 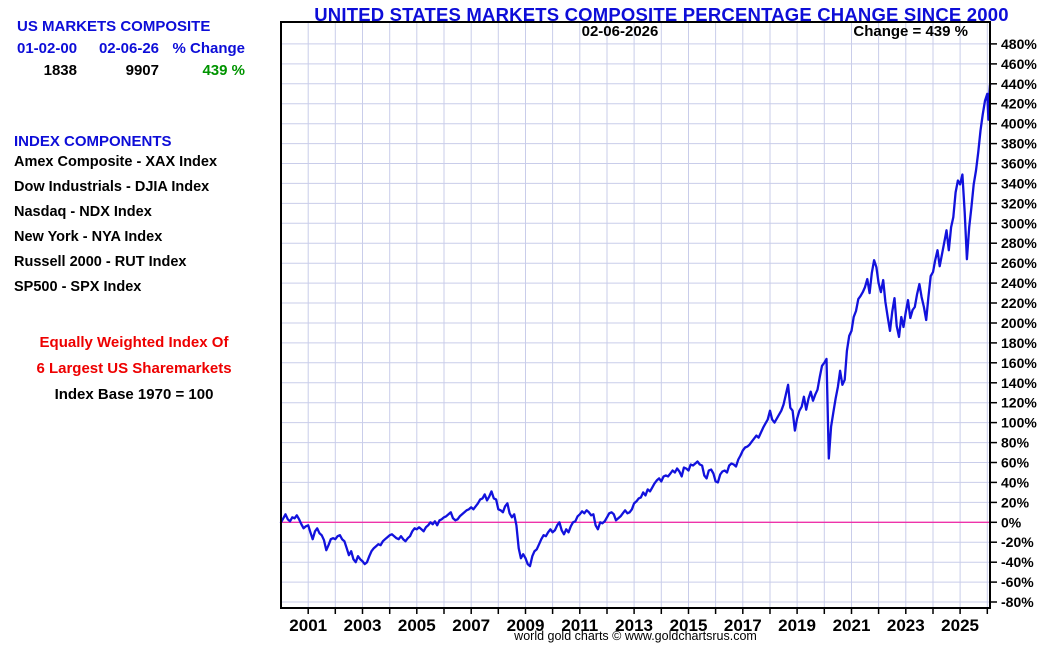 I want to click on svg-text: 2001, so click(x=308, y=625).